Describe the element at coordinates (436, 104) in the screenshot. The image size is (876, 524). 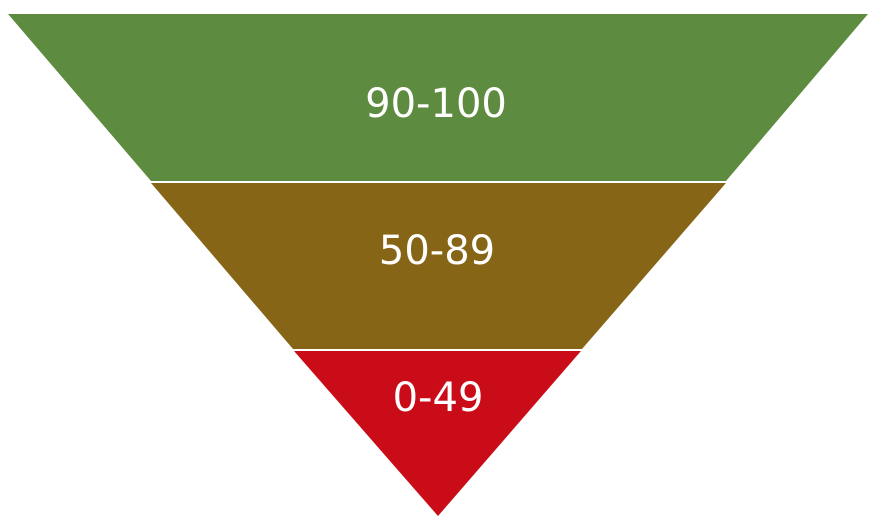
I see `tier-label-90-100: 90-100` at that location.